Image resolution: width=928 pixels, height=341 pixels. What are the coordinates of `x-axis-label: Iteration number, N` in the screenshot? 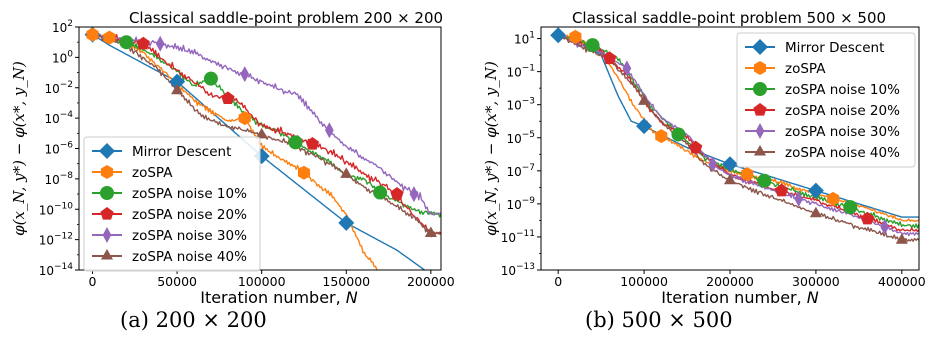 It's located at (279, 297).